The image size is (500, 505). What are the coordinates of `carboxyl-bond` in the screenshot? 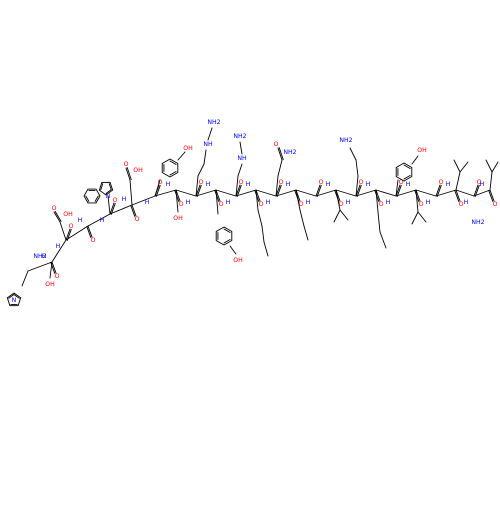 It's located at (129, 174).